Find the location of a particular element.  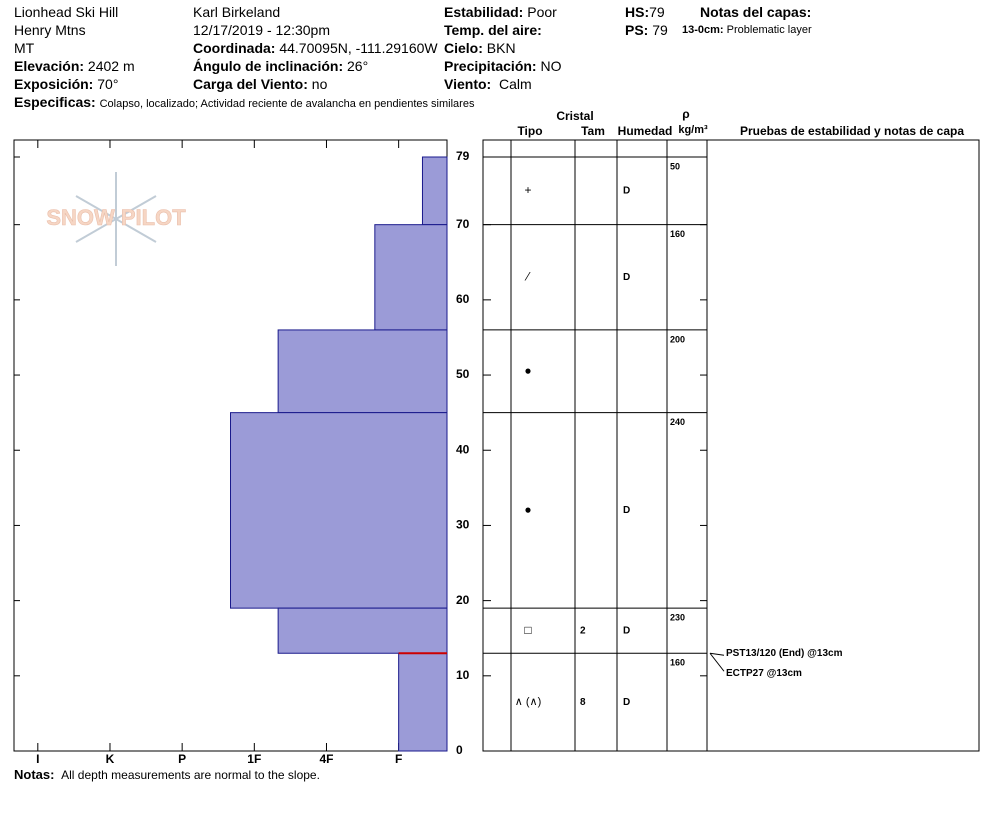

label: Carga del Viento: is located at coordinates (250, 84).